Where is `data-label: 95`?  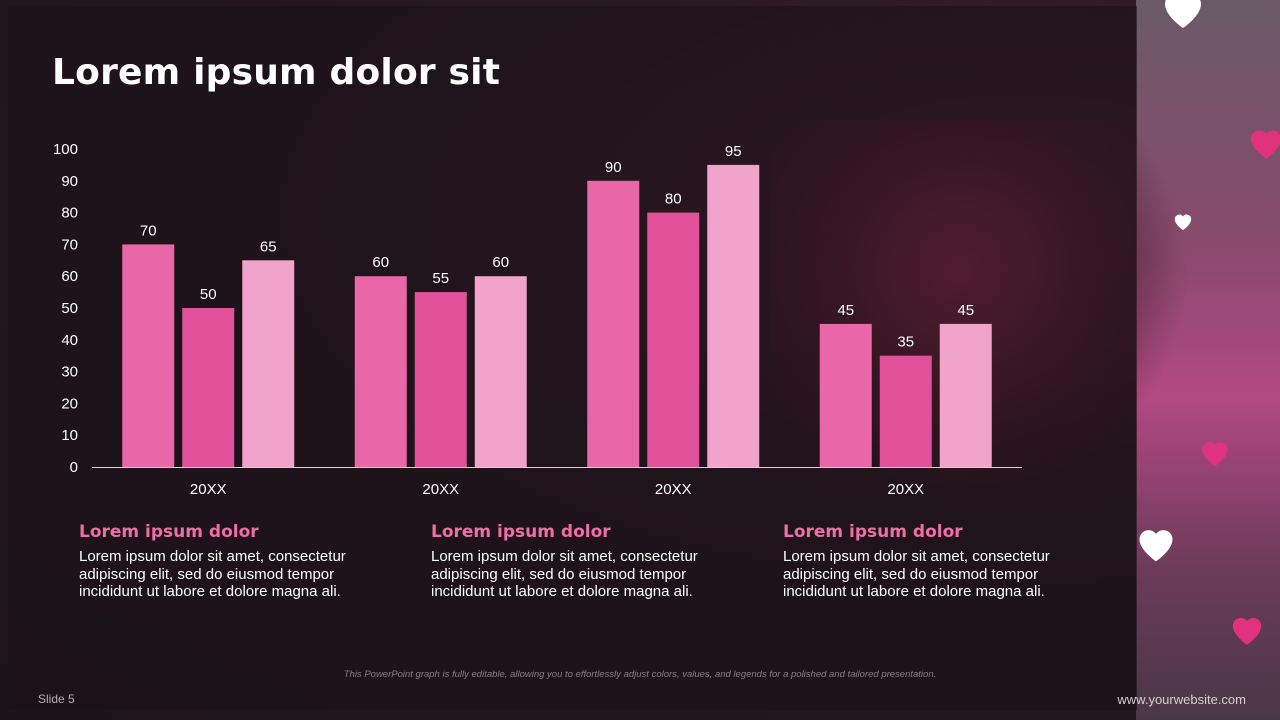
data-label: 95 is located at coordinates (733, 151).